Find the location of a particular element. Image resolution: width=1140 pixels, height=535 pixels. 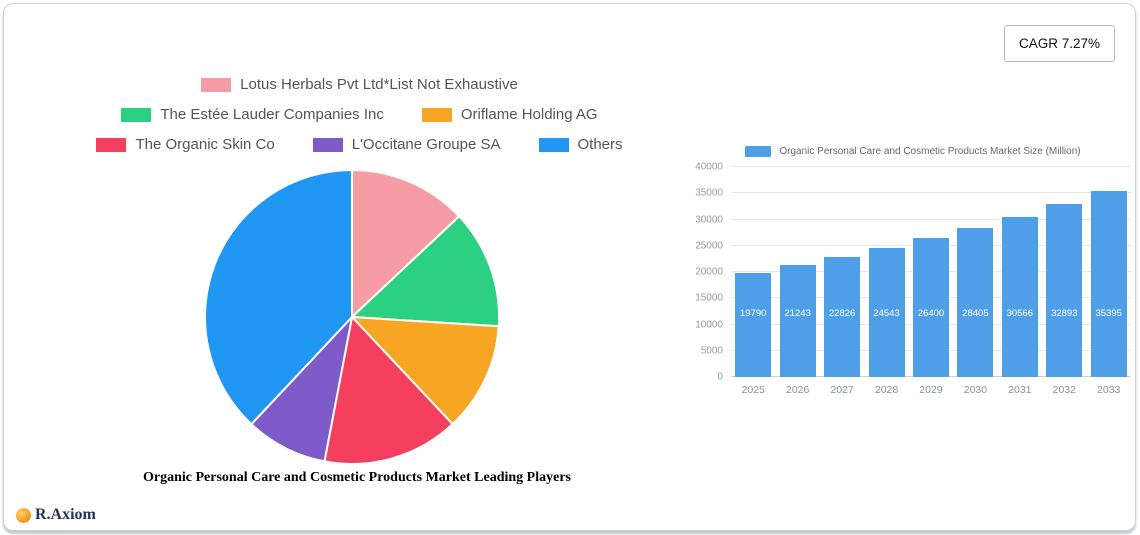

legend-item: L'Occitane Groupe SA is located at coordinates (406, 144).